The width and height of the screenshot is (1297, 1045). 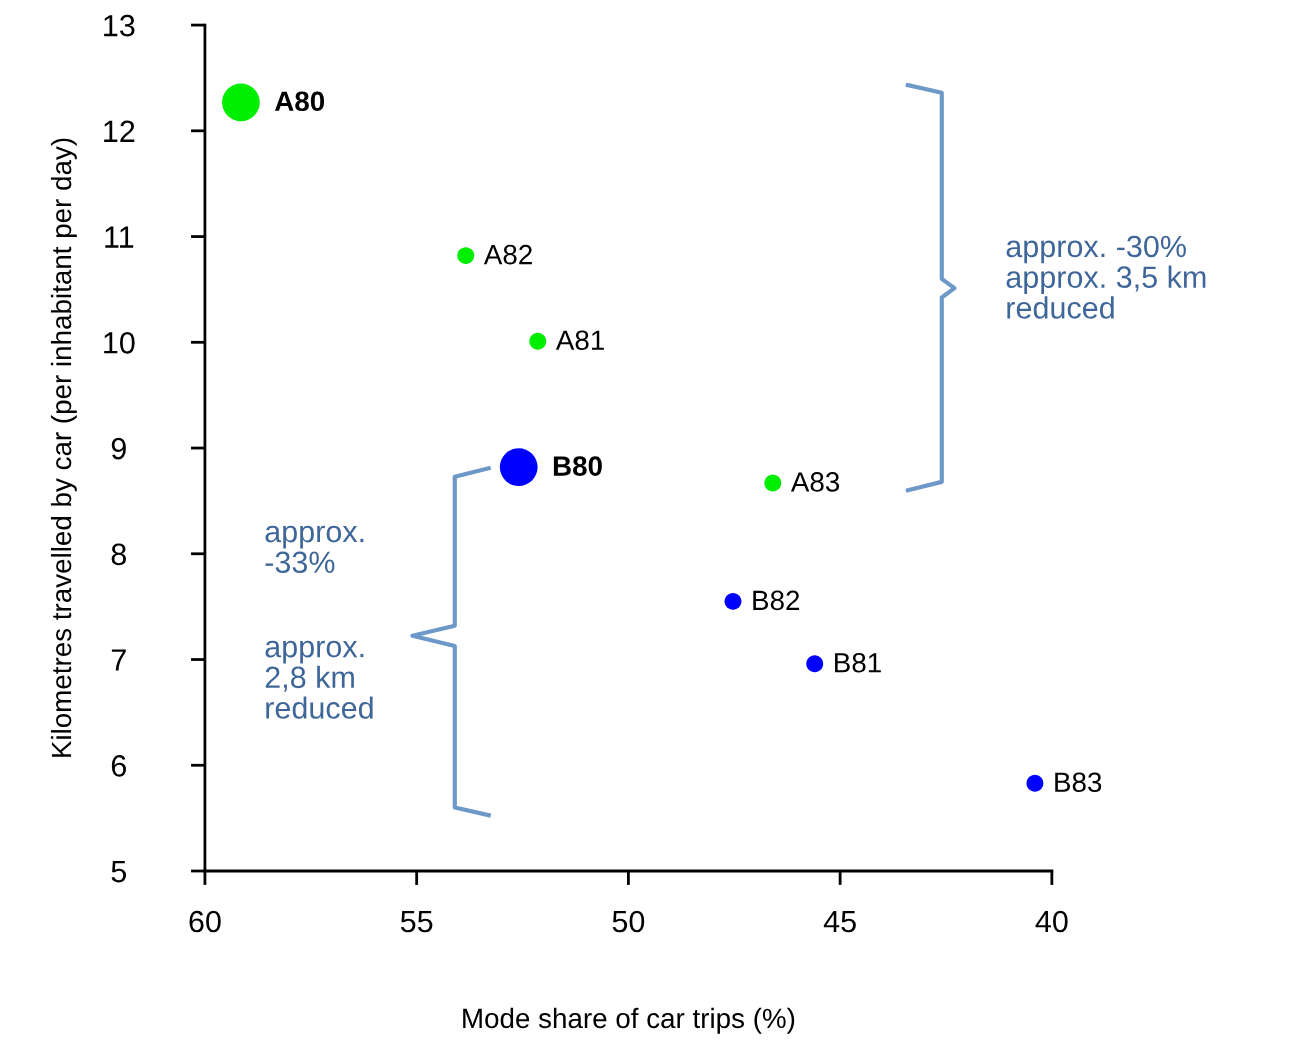 What do you see at coordinates (1078, 782) in the screenshot?
I see `annotation: B83` at bounding box center [1078, 782].